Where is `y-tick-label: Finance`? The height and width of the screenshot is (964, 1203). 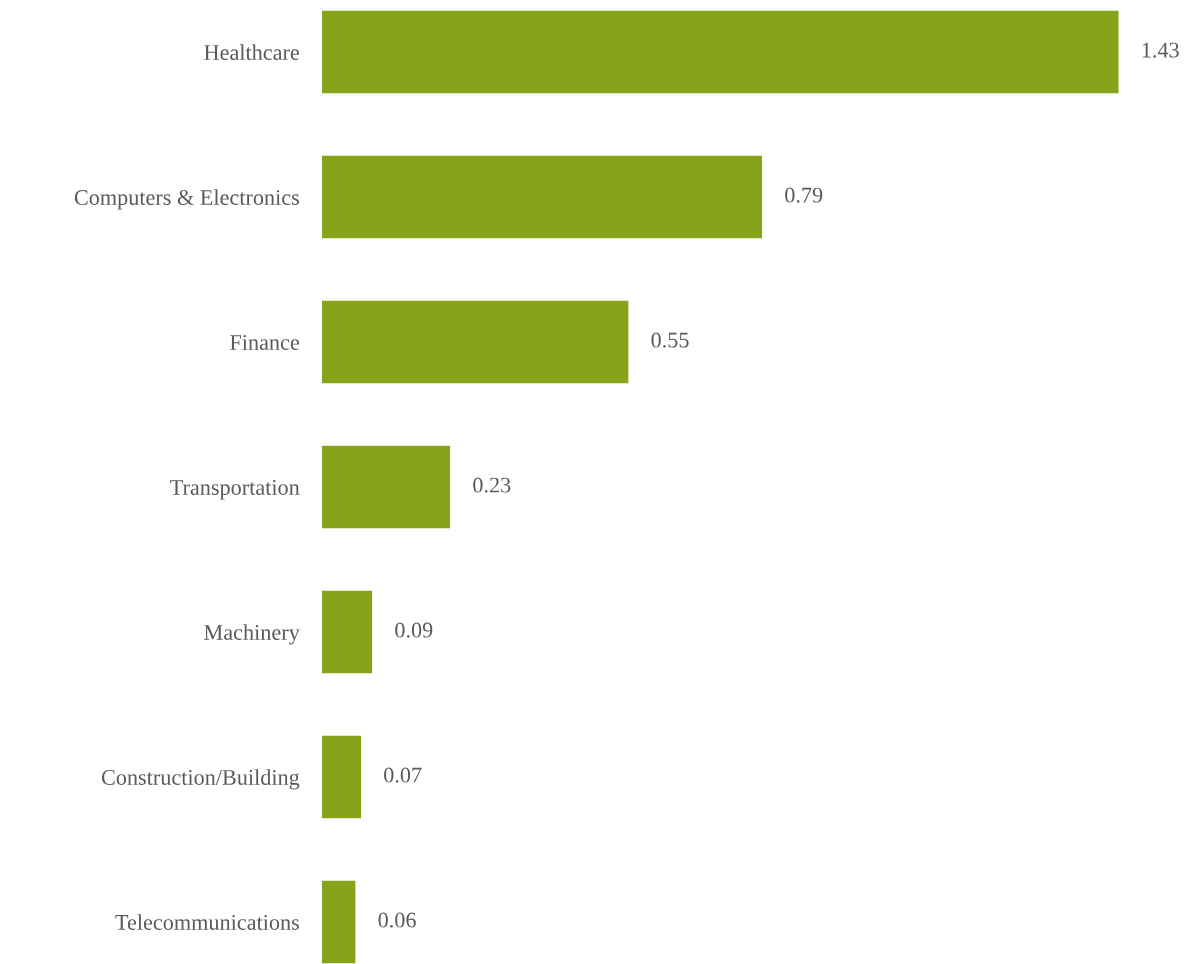
y-tick-label: Finance is located at coordinates (265, 342).